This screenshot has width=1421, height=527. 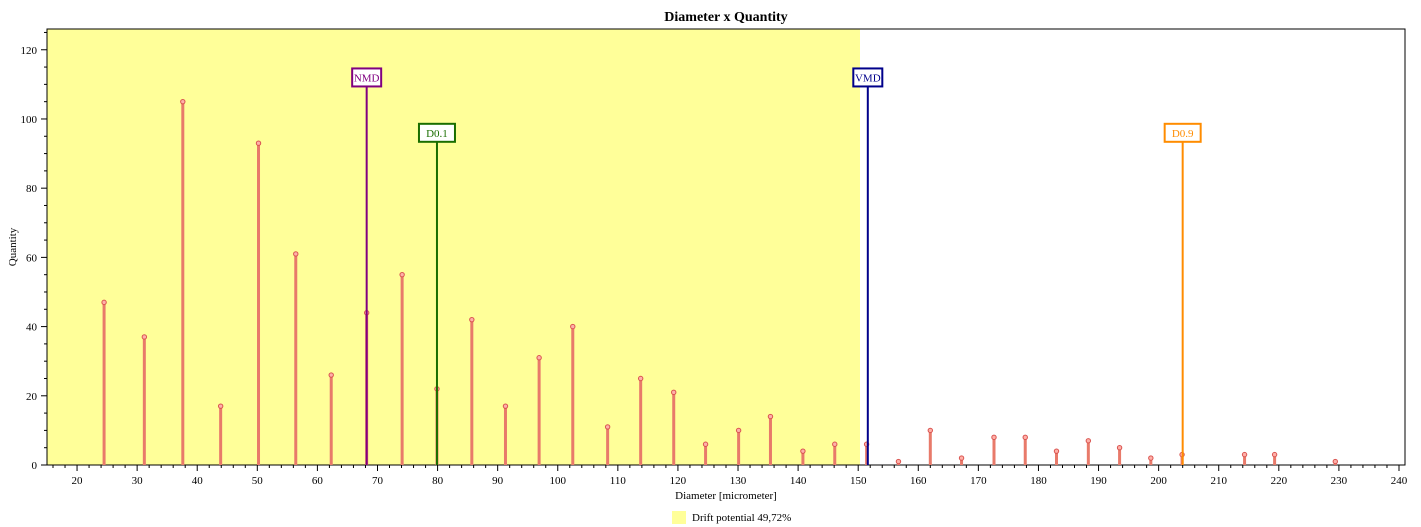 I want to click on x-tick-label: 20, so click(x=78, y=481).